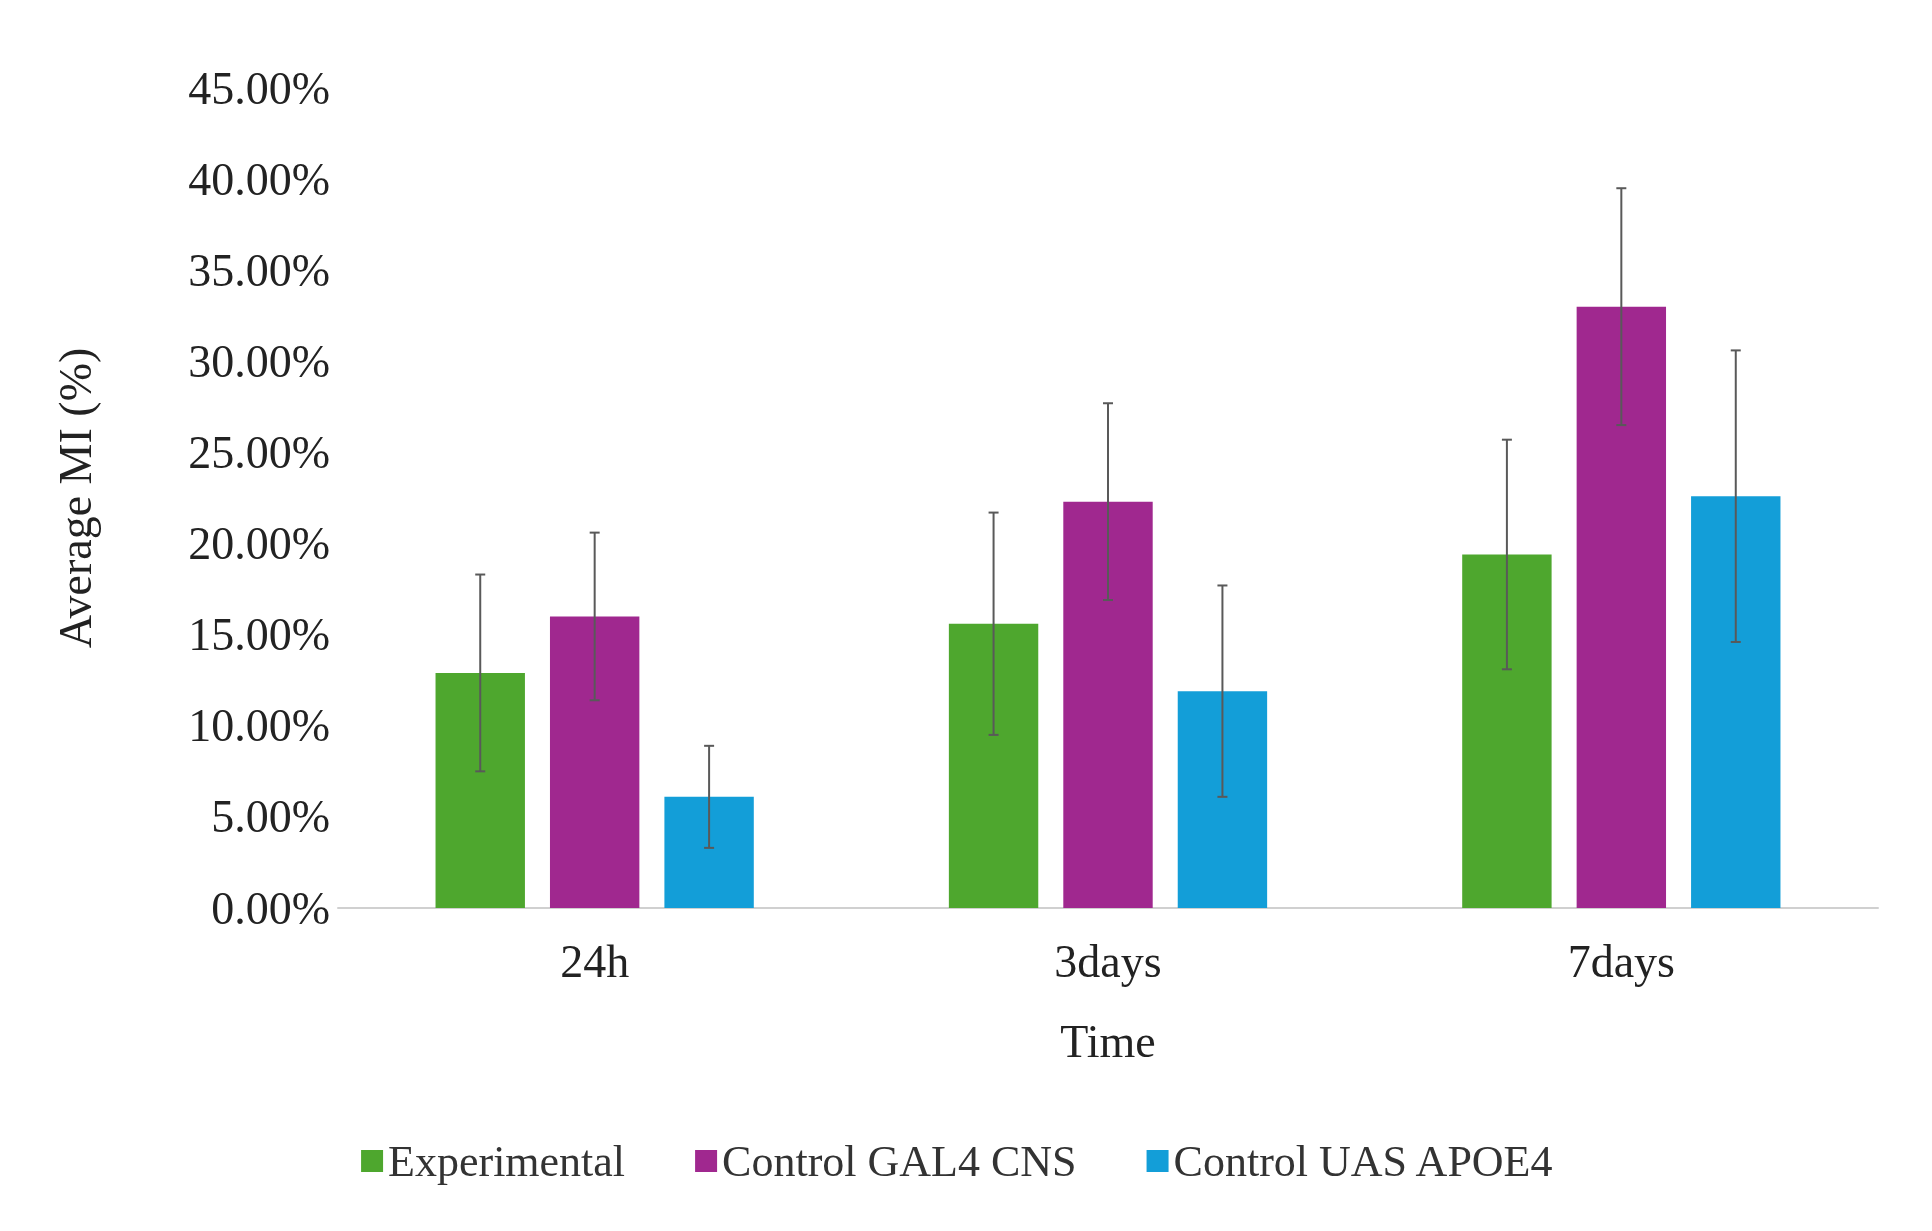  What do you see at coordinates (259, 88) in the screenshot?
I see `y-tick-label: 45.00%` at bounding box center [259, 88].